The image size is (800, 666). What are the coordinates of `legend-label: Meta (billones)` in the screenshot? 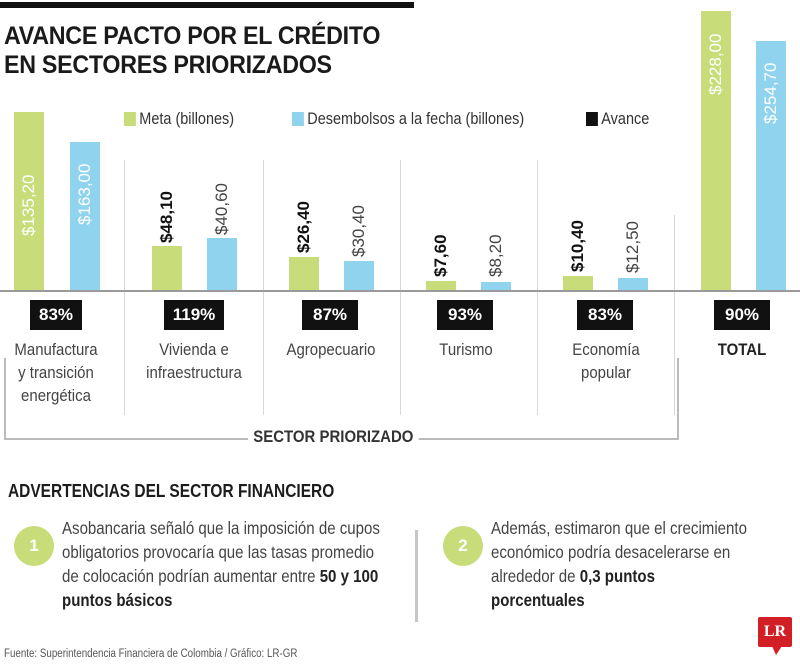 It's located at (187, 118).